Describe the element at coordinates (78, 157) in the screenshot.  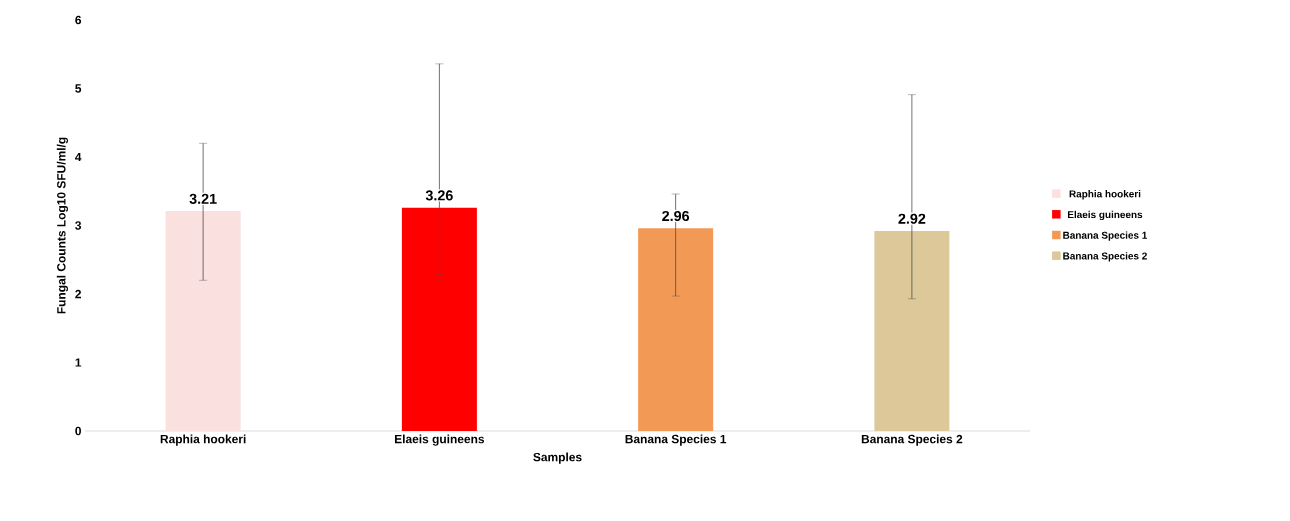
I see `y-tick-label: 4` at that location.